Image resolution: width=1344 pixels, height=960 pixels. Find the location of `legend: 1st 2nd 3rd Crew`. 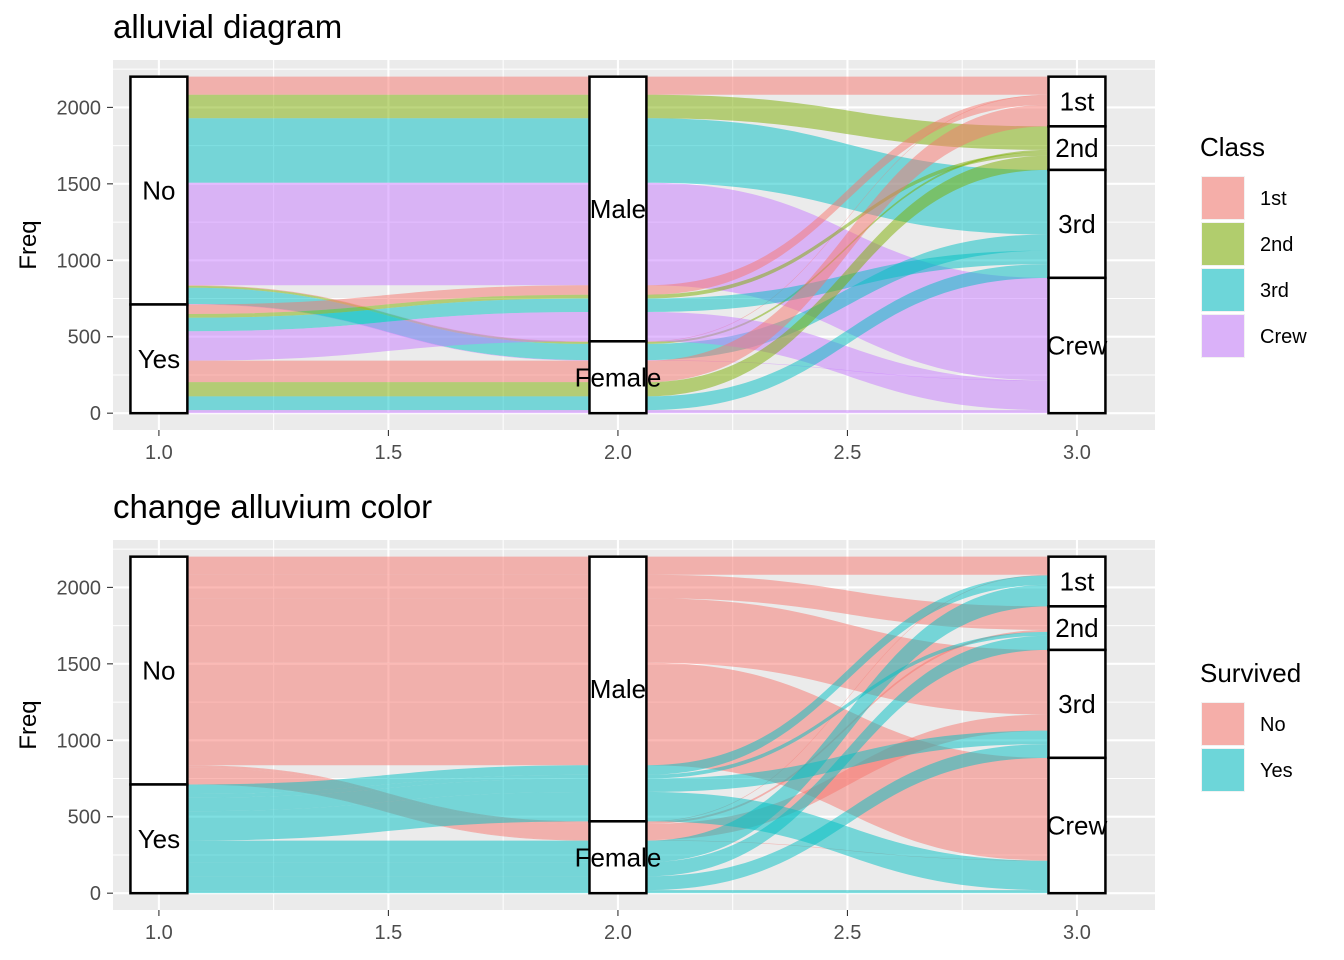

legend: 1st 2nd 3rd Crew is located at coordinates (1254, 267).